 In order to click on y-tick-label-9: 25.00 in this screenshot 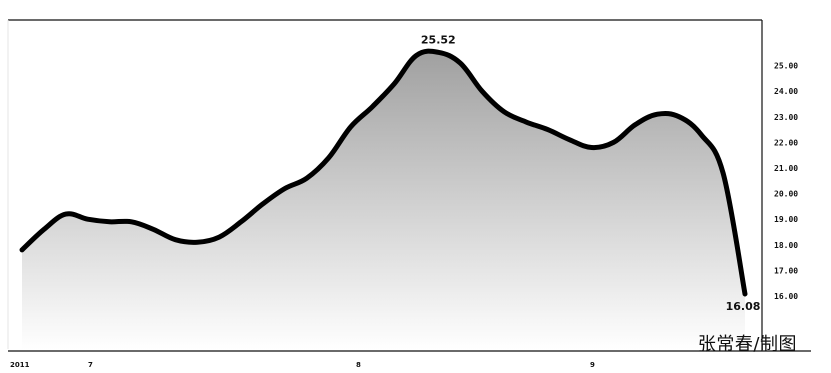, I will do `click(786, 66)`.